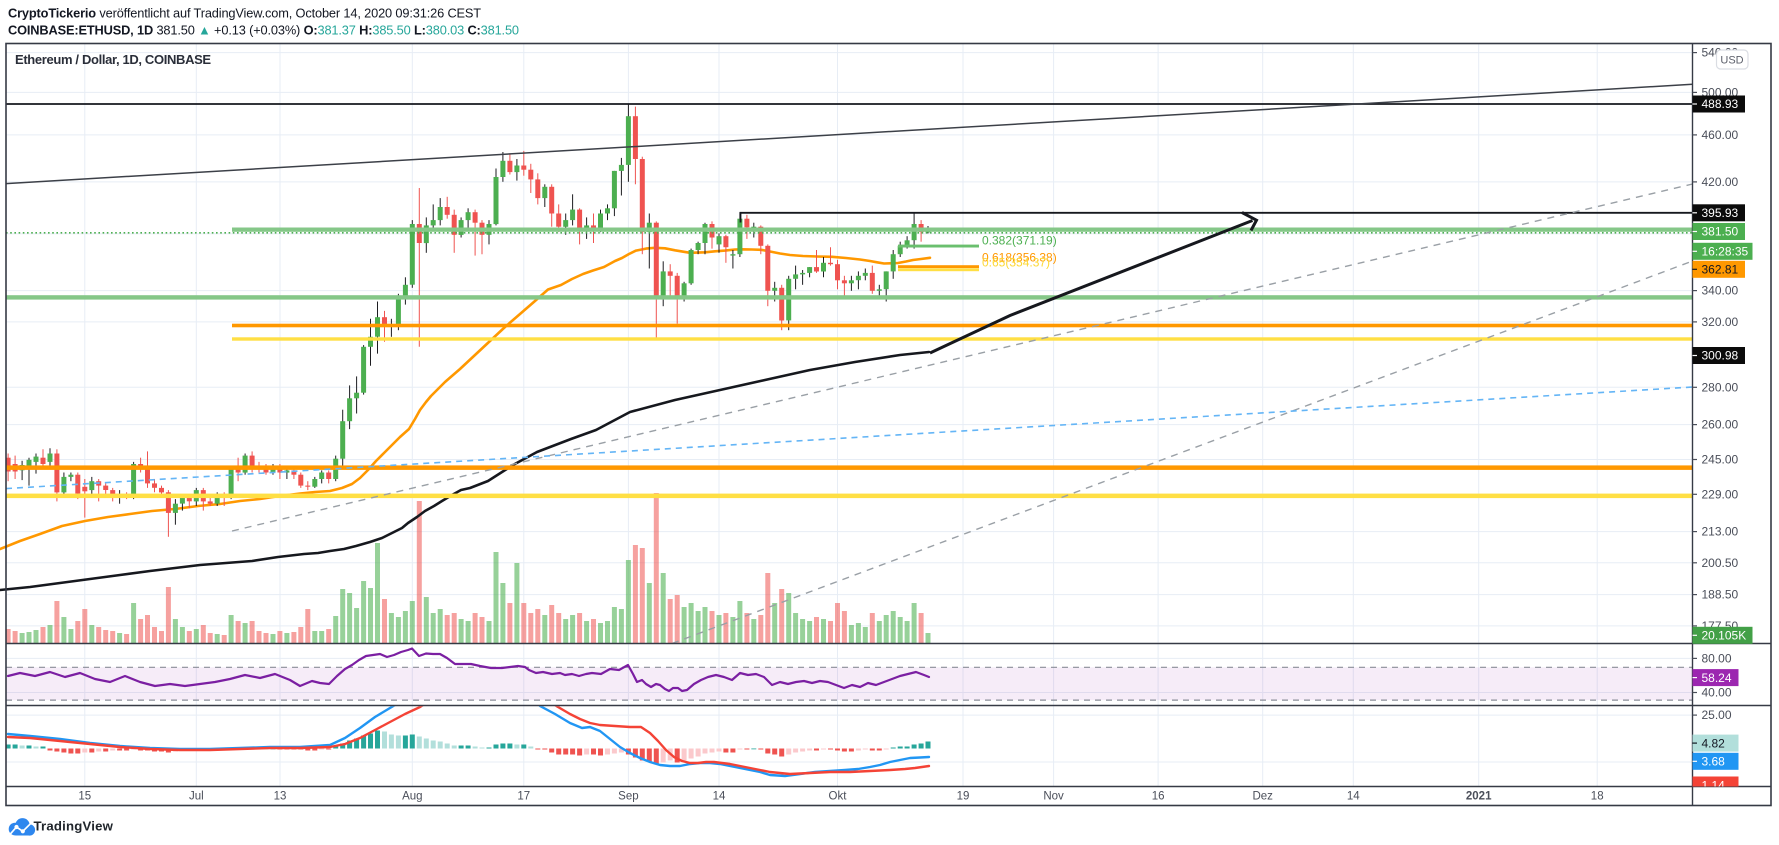 This screenshot has width=1779, height=845. What do you see at coordinates (1720, 387) in the screenshot?
I see `svg-text: 280.00` at bounding box center [1720, 387].